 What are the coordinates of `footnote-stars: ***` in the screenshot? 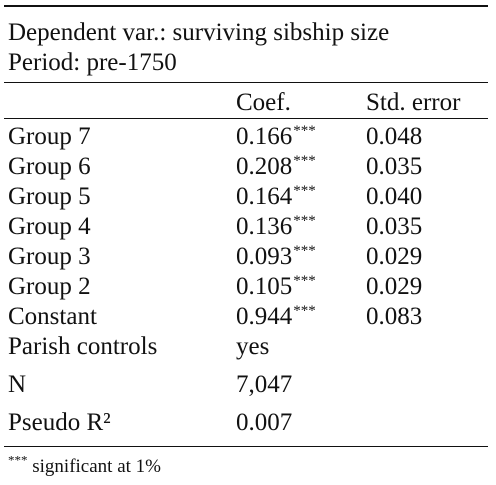 It's located at (18, 460).